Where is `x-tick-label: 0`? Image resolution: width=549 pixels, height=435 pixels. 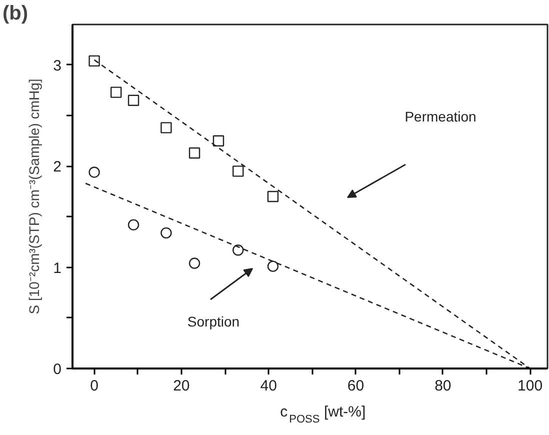
x-tick-label: 0 is located at coordinates (94, 386).